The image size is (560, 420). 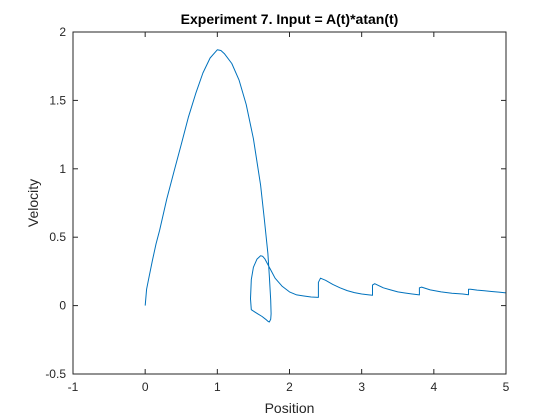 What do you see at coordinates (506, 387) in the screenshot?
I see `x-tick-label: 5` at bounding box center [506, 387].